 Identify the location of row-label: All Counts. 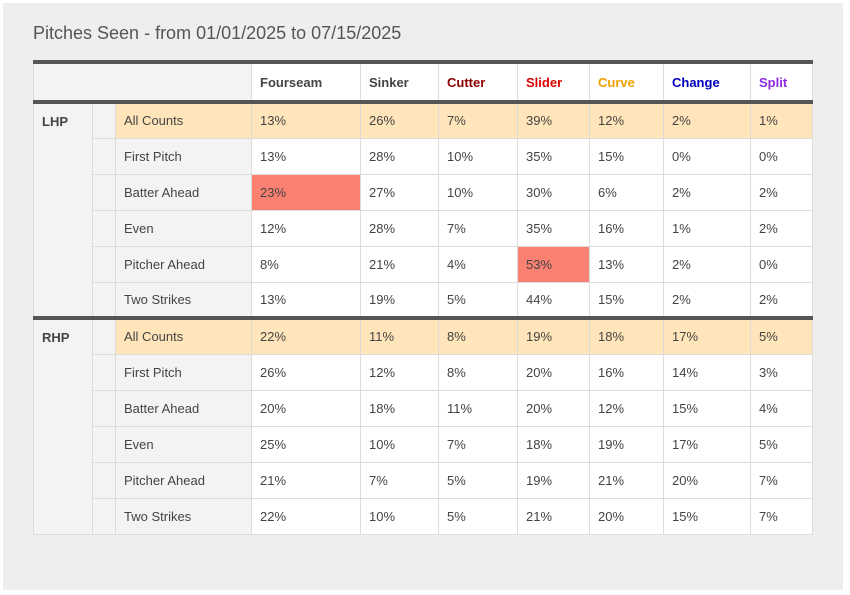
(183, 119).